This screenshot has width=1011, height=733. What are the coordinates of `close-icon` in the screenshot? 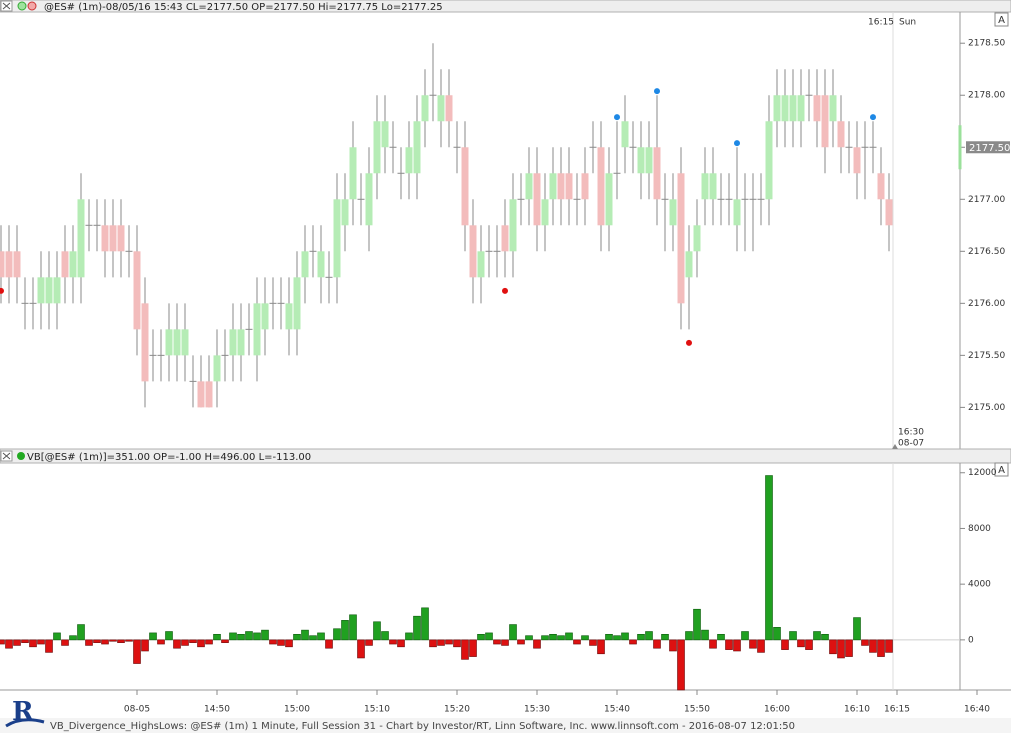 It's located at (6, 456).